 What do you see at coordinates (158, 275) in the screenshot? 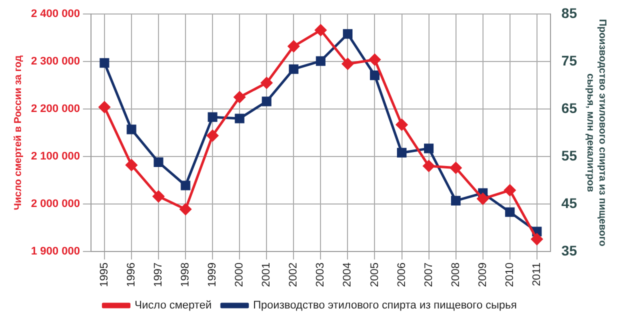
I see `x-tick-label: 1997` at bounding box center [158, 275].